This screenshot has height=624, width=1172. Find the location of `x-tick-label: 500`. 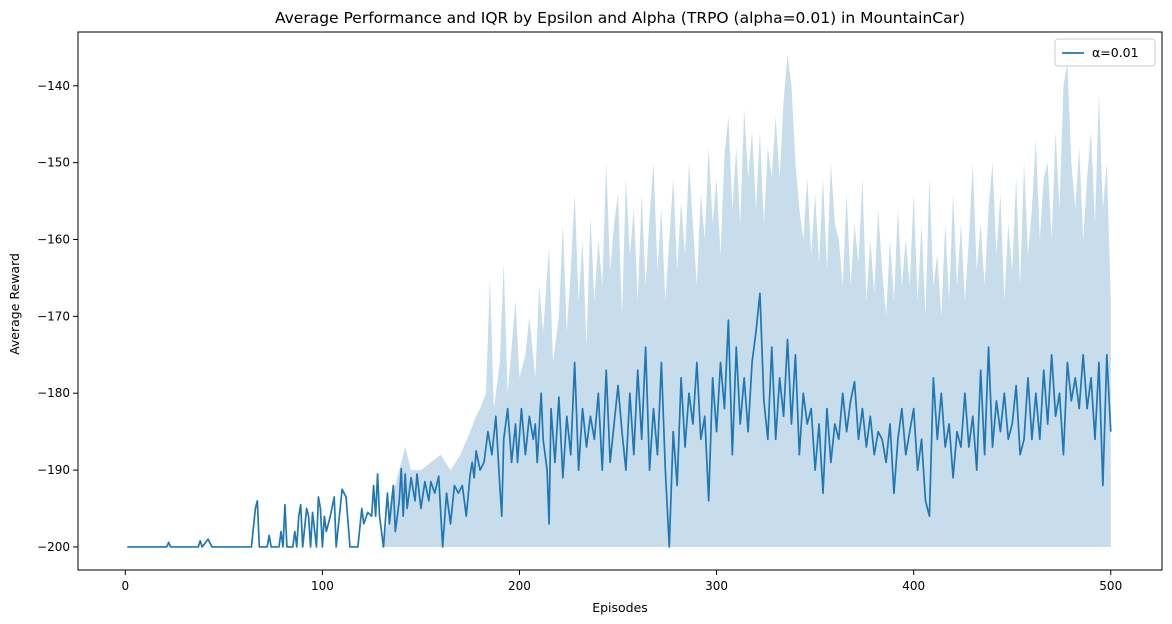

x-tick-label: 500 is located at coordinates (1110, 586).